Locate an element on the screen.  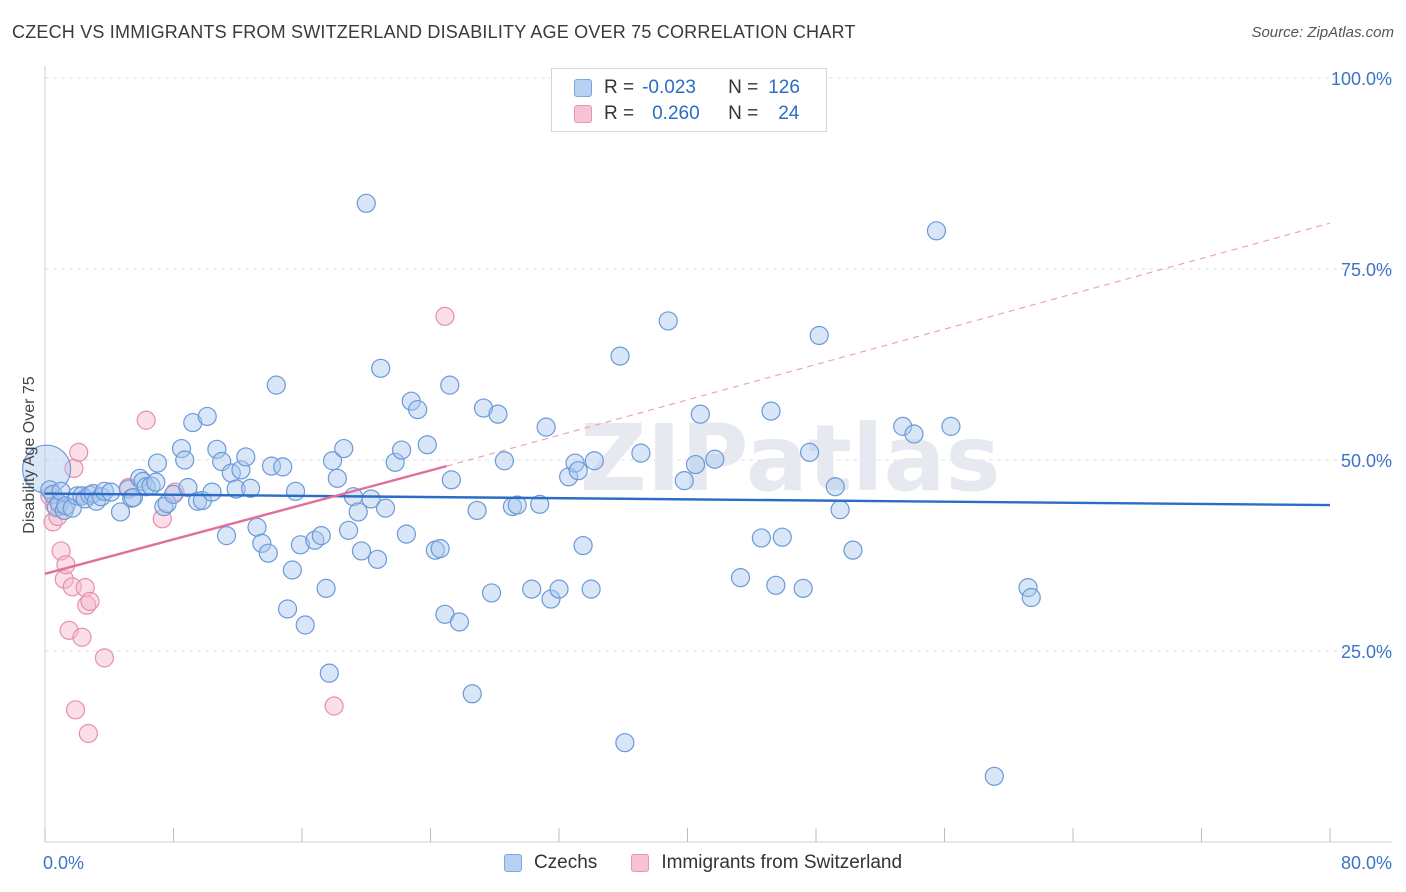
series-legend: Czechs Immigrants from Switzerland is located at coordinates (703, 863).